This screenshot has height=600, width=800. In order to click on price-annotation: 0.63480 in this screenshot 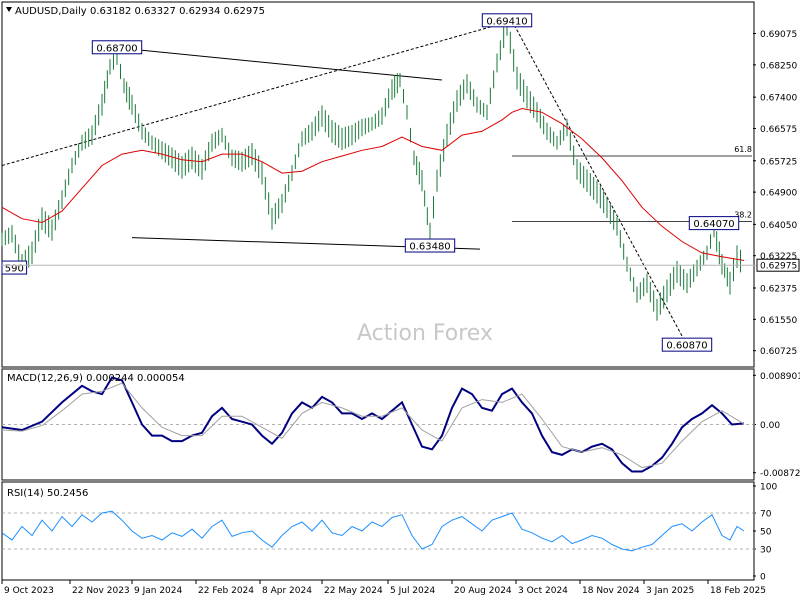, I will do `click(430, 245)`.